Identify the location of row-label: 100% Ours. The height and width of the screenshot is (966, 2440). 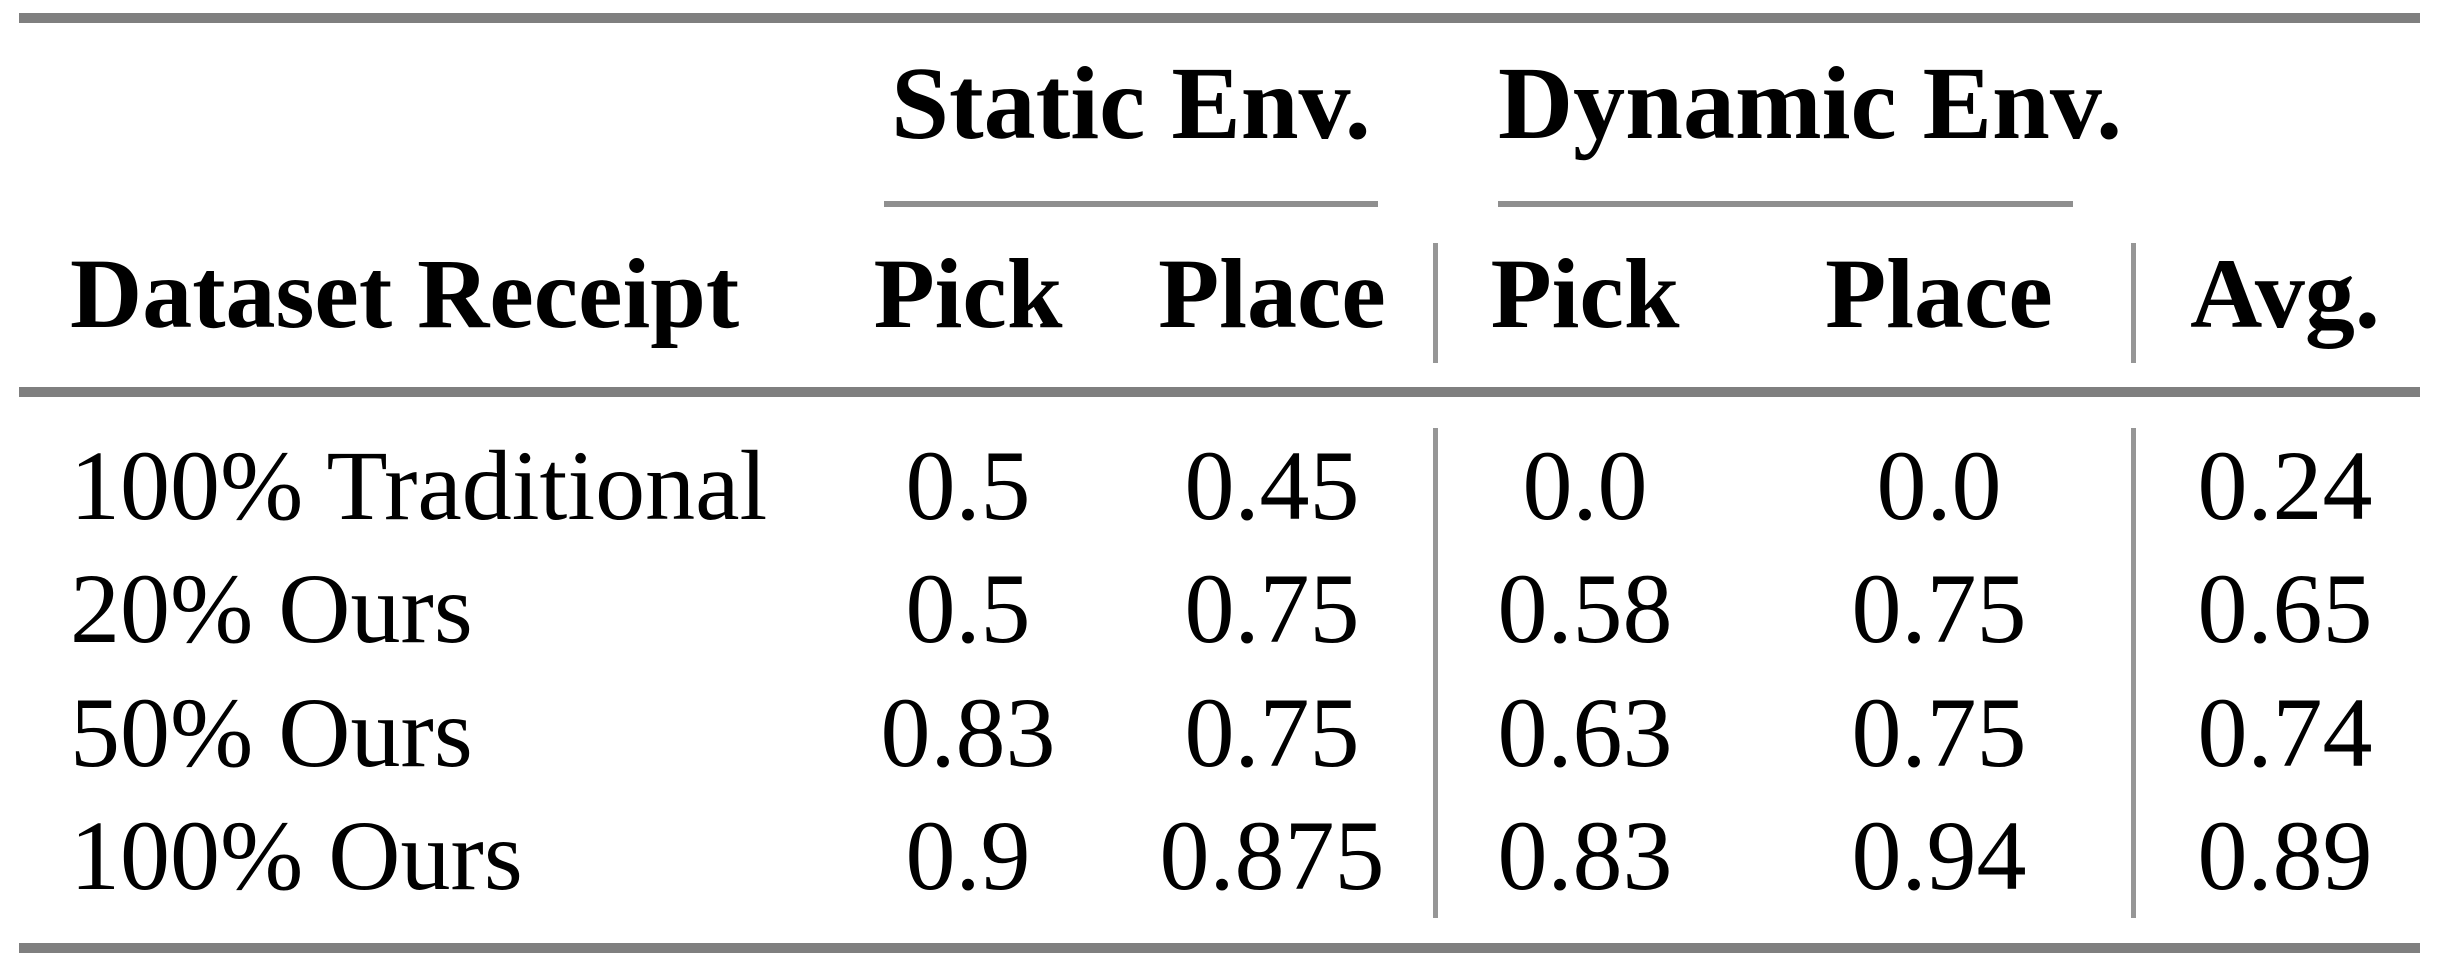
(296, 855).